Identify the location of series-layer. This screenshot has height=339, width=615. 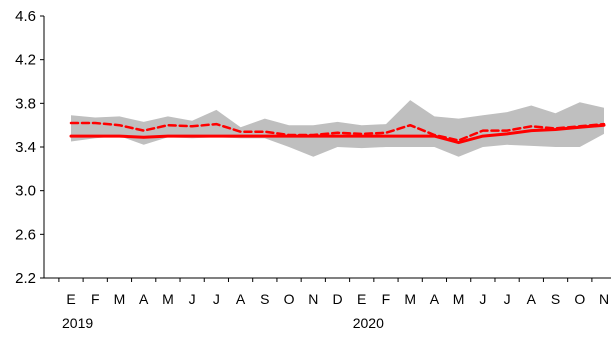
(337, 133).